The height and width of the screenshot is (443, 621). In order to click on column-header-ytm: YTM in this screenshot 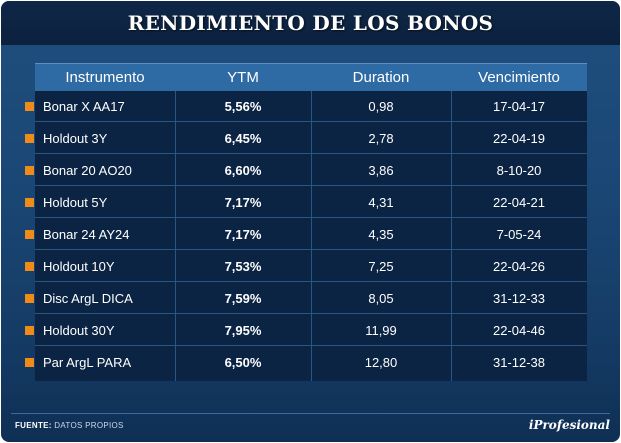, I will do `click(243, 77)`.